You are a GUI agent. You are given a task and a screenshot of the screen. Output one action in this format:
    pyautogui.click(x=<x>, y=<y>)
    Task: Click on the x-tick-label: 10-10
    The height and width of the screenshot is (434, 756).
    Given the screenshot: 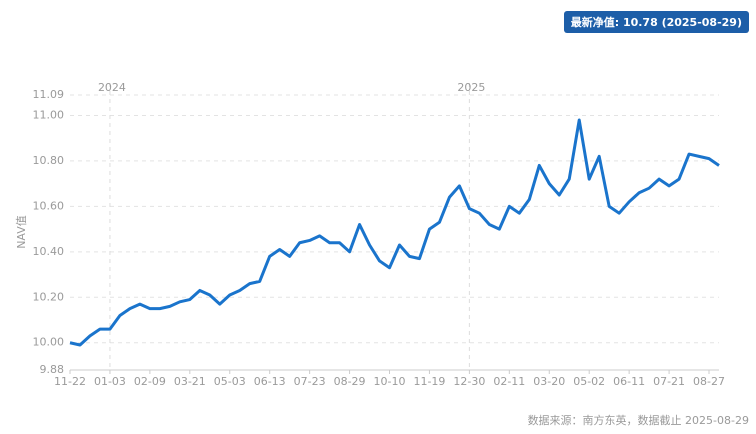 What is the action you would take?
    pyautogui.click(x=390, y=381)
    